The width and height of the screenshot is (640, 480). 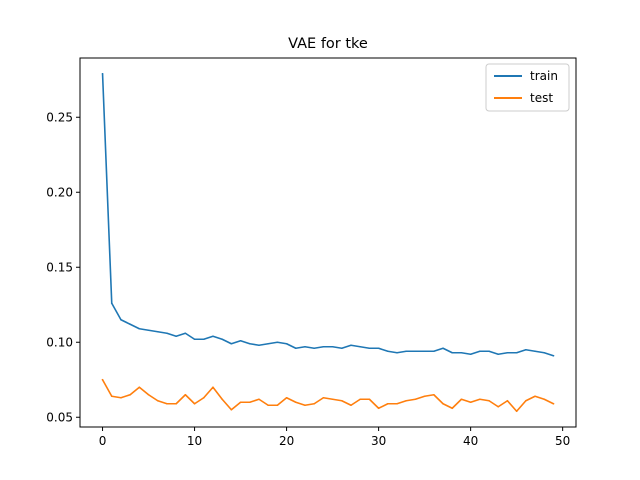 I want to click on x-tick-label: 50, so click(x=562, y=441).